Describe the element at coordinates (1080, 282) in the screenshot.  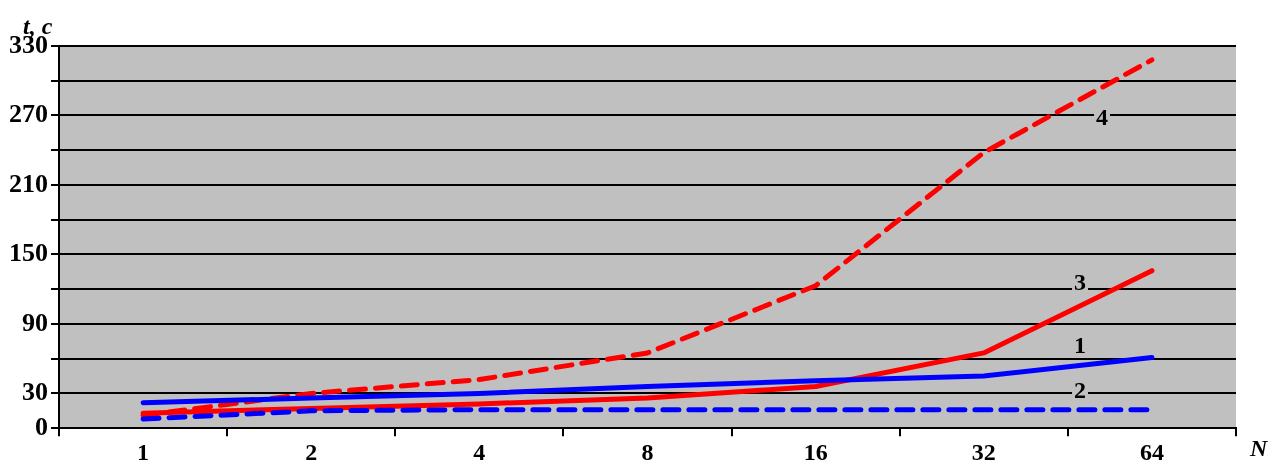
I see `annotation: 3` at that location.